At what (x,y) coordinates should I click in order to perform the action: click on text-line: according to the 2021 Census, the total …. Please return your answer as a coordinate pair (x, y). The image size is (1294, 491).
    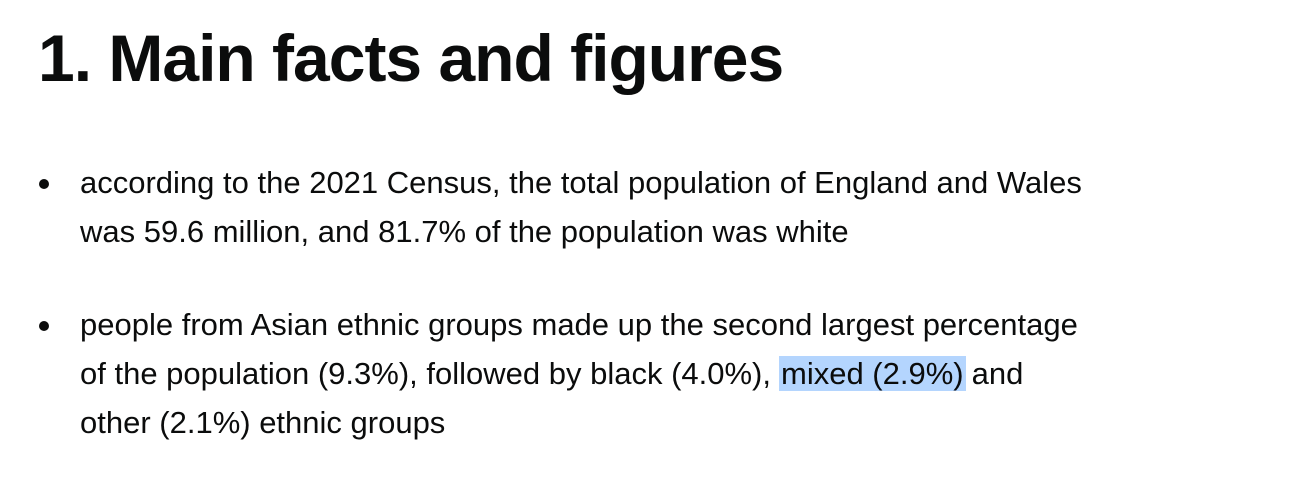
    Looking at the image, I should click on (581, 182).